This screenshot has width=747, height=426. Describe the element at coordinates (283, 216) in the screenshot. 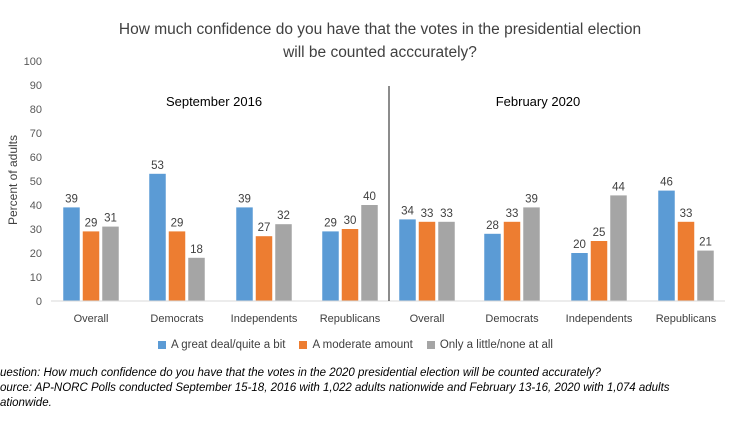

I see `bar-value-label: 32` at that location.